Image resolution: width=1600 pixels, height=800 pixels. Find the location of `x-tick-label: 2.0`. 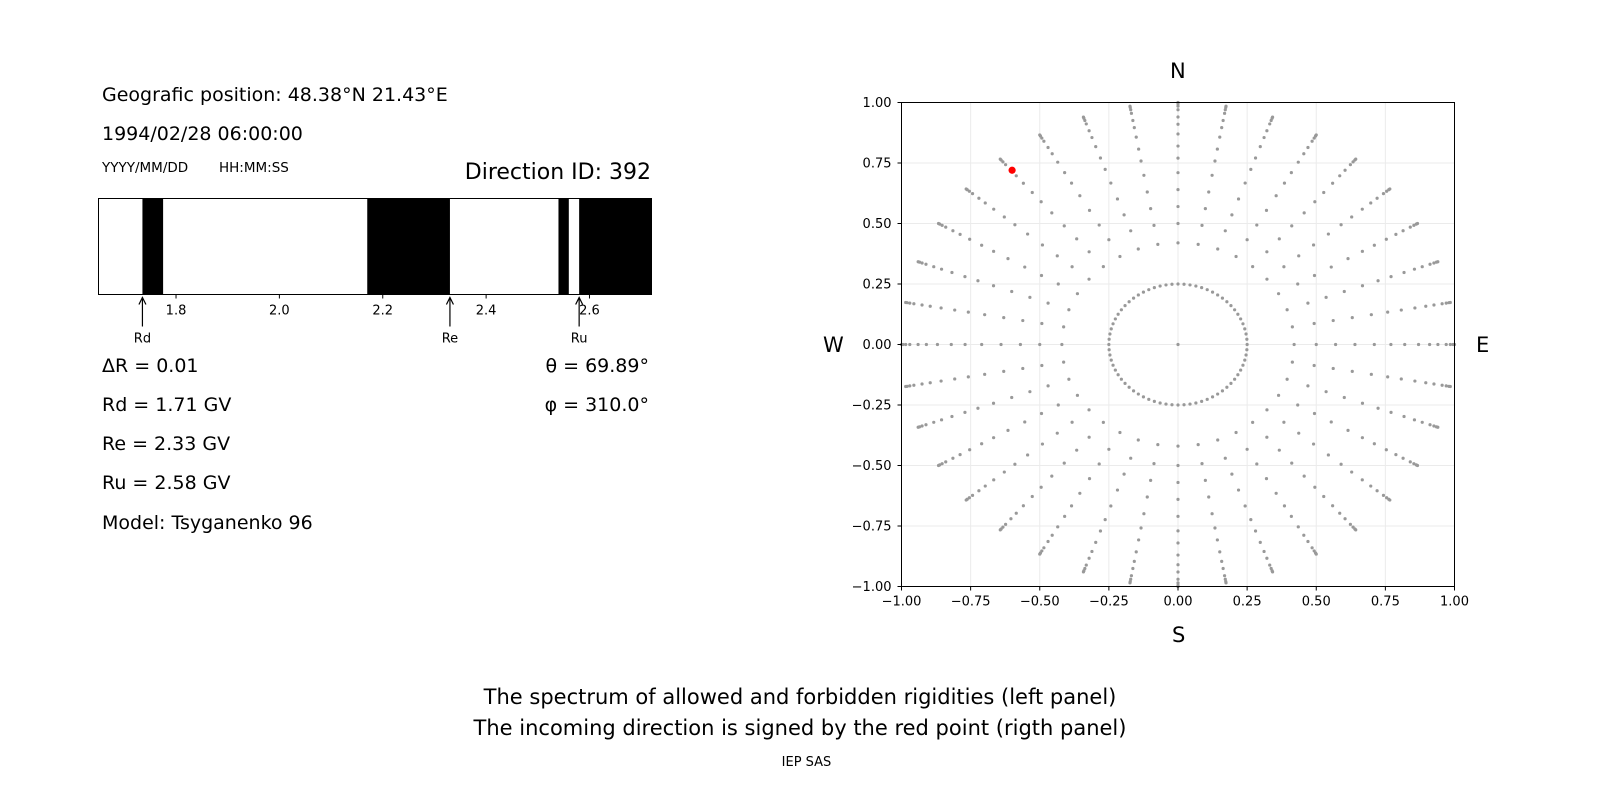

x-tick-label: 2.0 is located at coordinates (279, 311).